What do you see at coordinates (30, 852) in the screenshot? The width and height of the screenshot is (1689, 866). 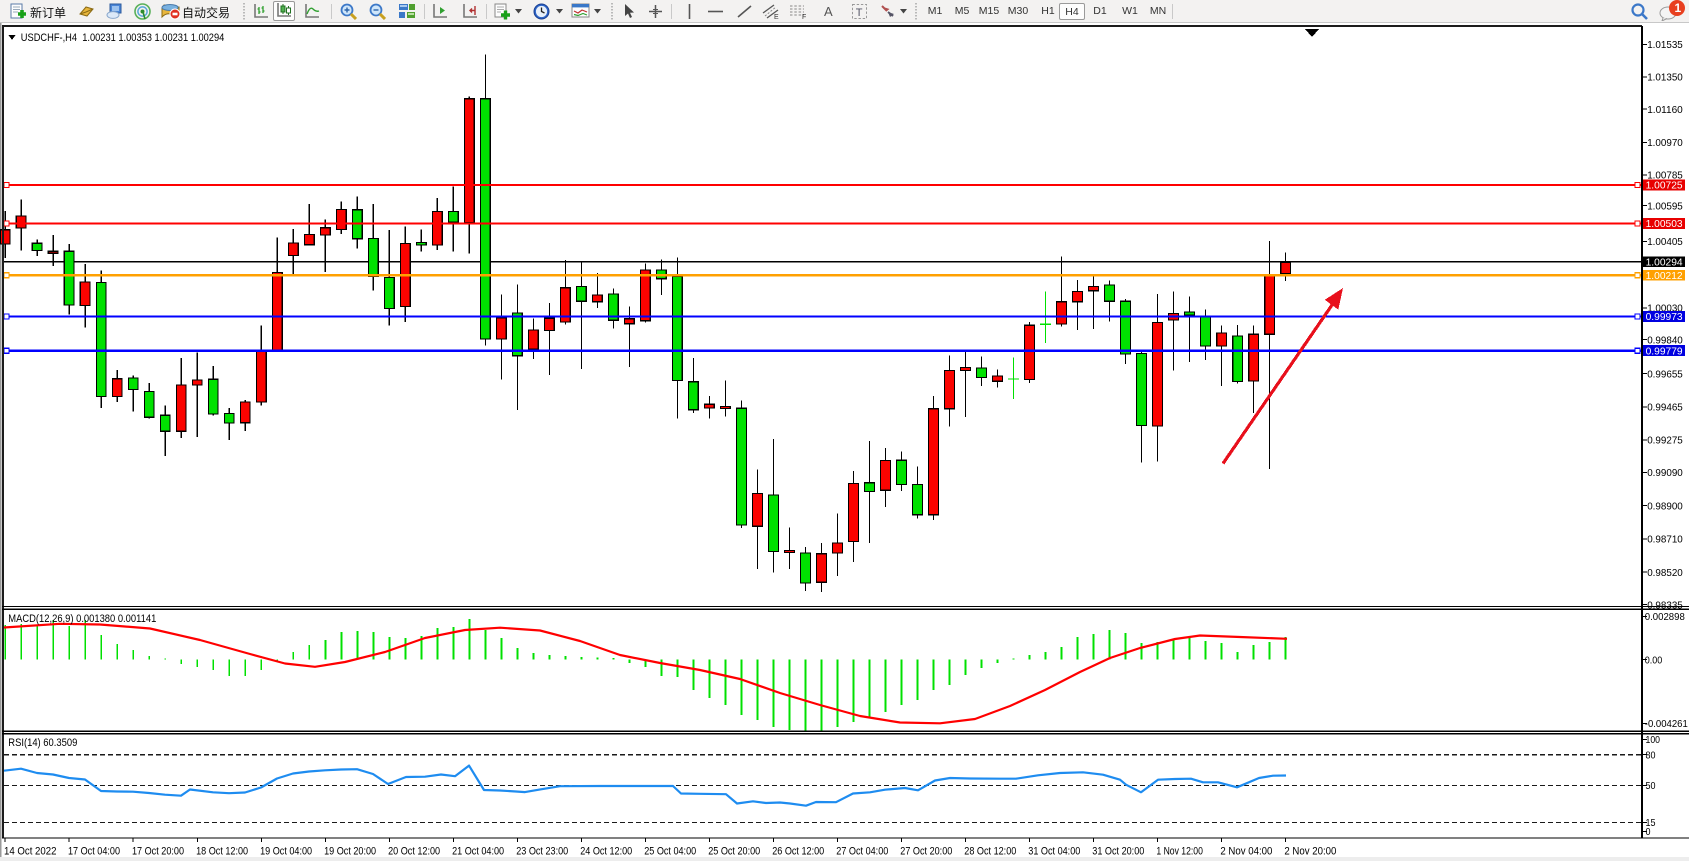 I see `svg-text: 14 Oct 2022` at bounding box center [30, 852].